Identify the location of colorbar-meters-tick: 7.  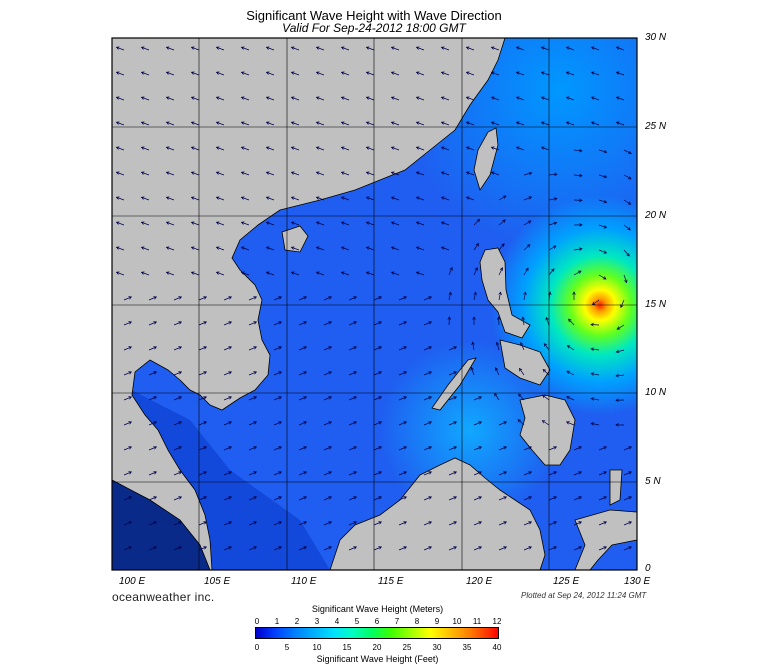
(397, 621).